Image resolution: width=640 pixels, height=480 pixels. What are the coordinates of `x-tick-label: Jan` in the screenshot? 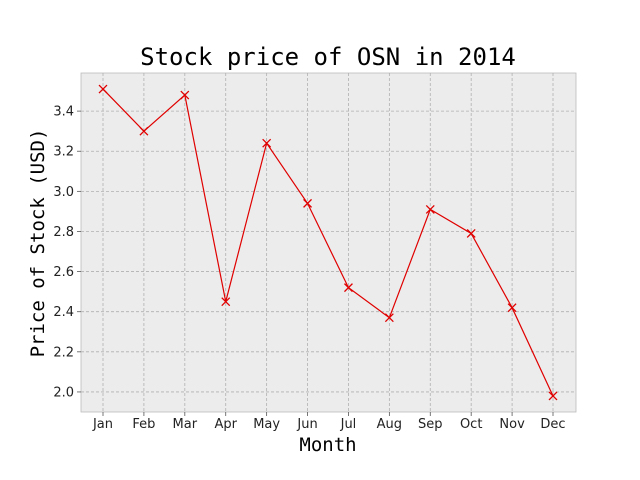 It's located at (102, 424).